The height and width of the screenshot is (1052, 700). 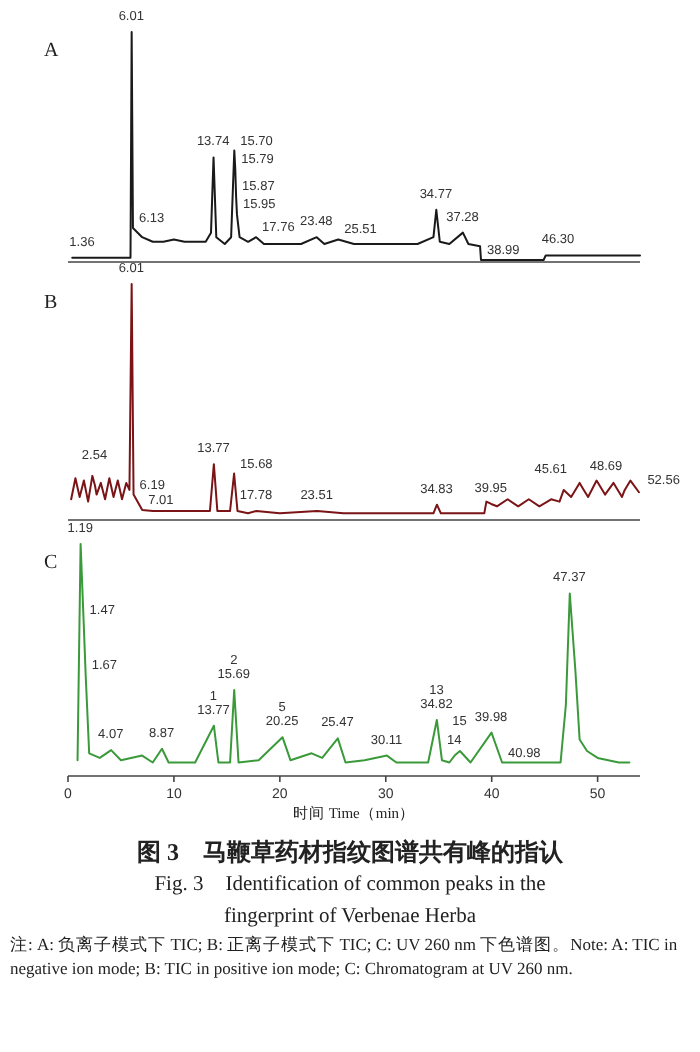 I want to click on caption: Fig. 3 Identification of common peaks in the fingerprint of Verbenae Herba, so click(x=350, y=902).